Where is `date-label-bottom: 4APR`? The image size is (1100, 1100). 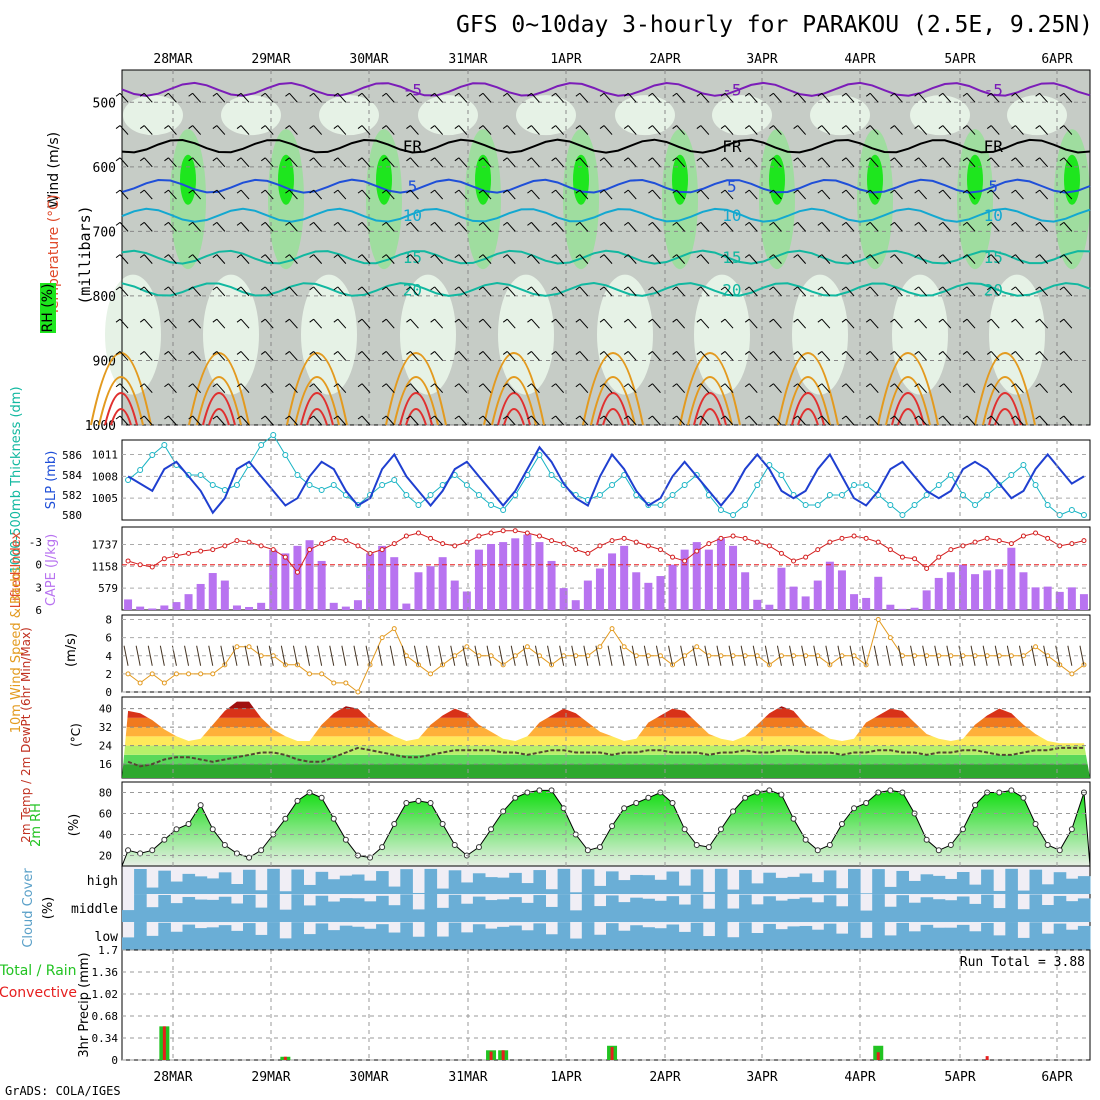
date-label-bottom: 4APR is located at coordinates (859, 1077).